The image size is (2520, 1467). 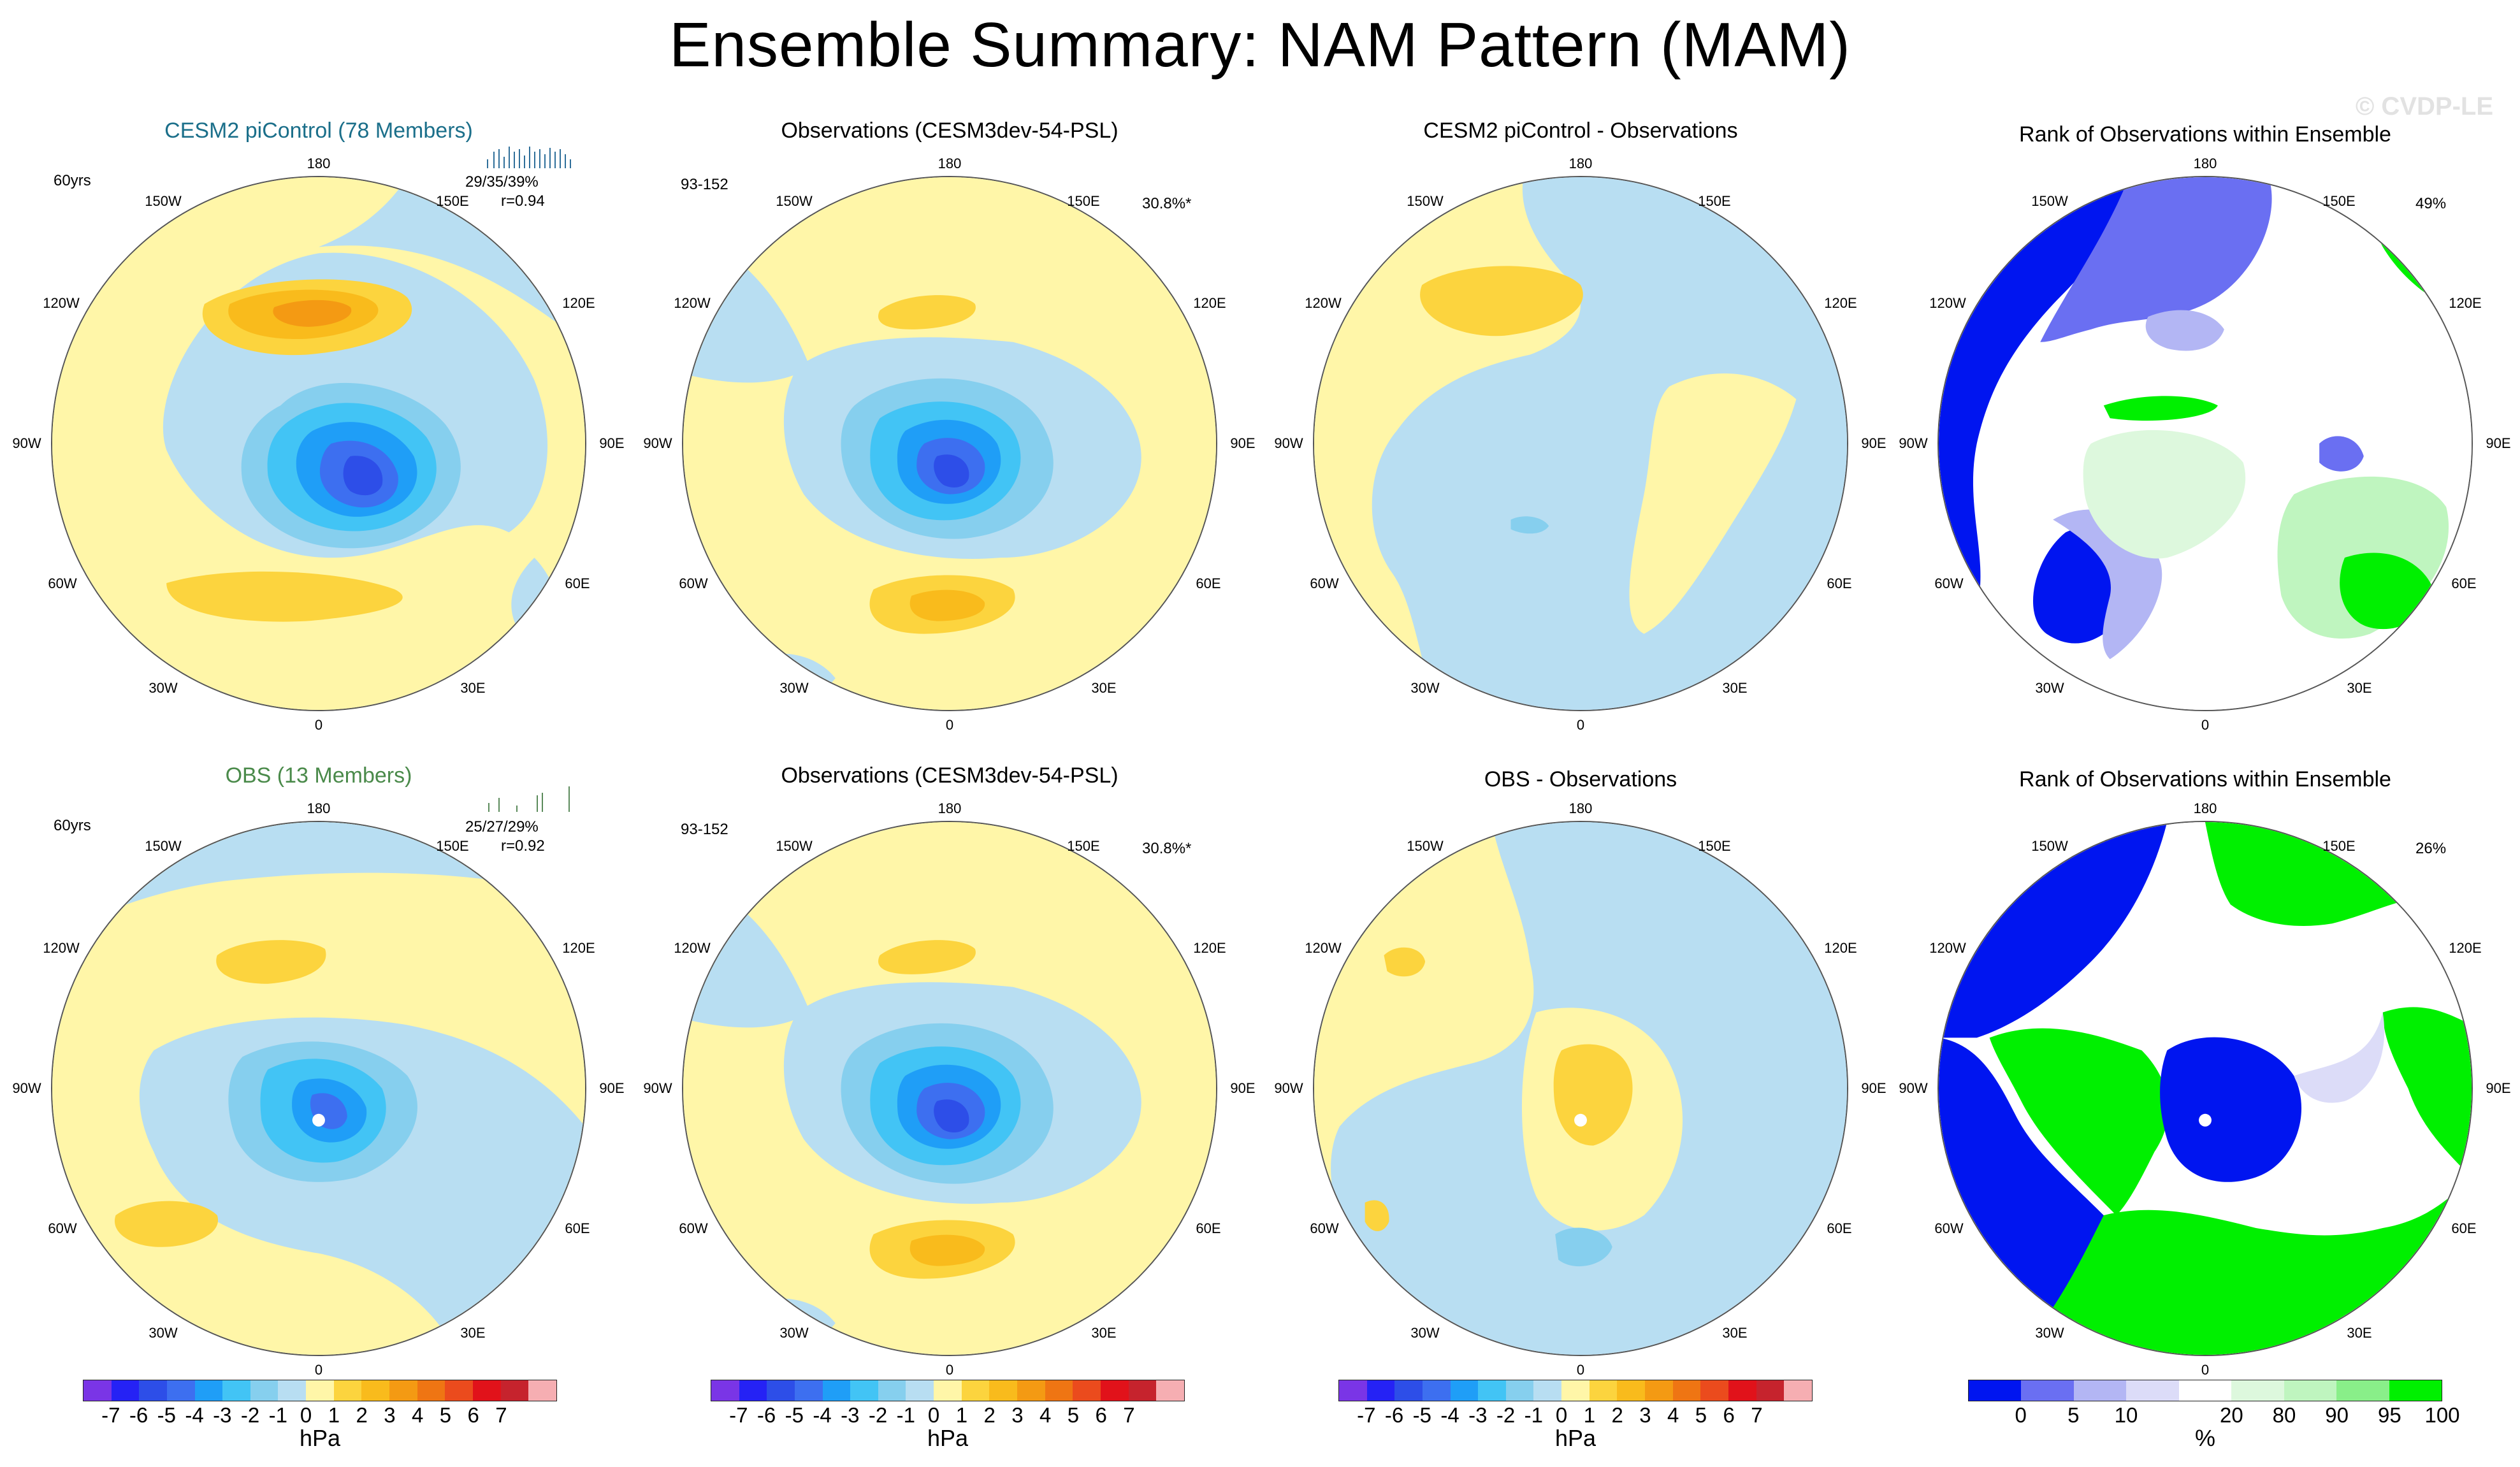 What do you see at coordinates (2431, 204) in the screenshot?
I see `rank-pct-label: 49%` at bounding box center [2431, 204].